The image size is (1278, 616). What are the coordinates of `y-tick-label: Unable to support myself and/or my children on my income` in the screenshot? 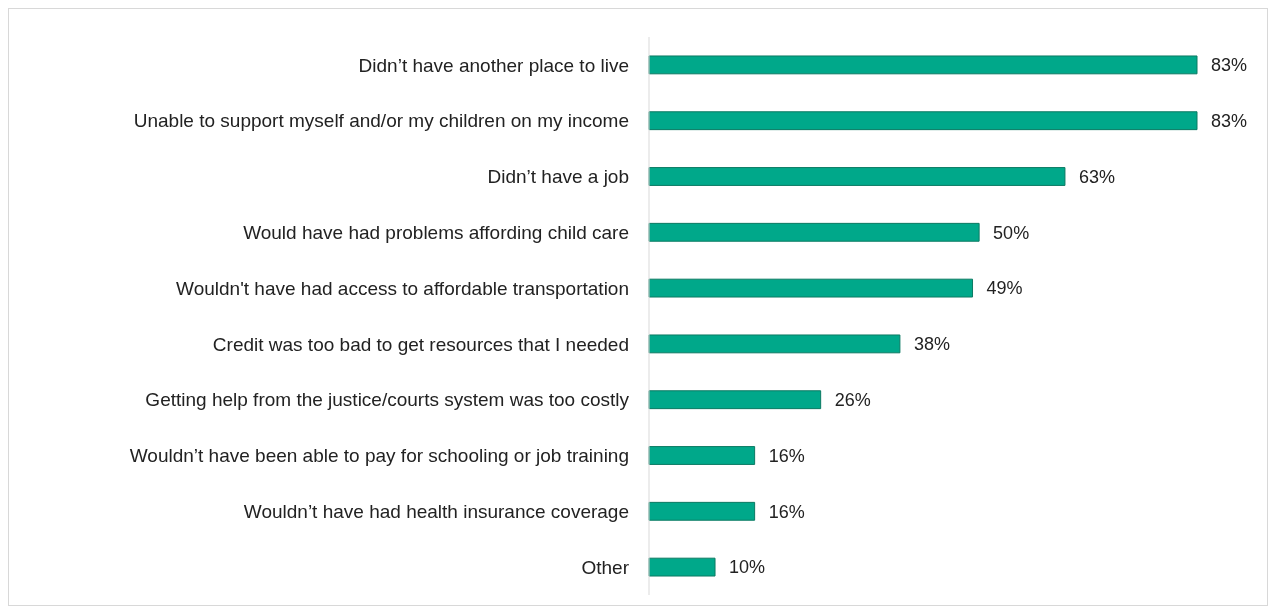 It's located at (381, 121).